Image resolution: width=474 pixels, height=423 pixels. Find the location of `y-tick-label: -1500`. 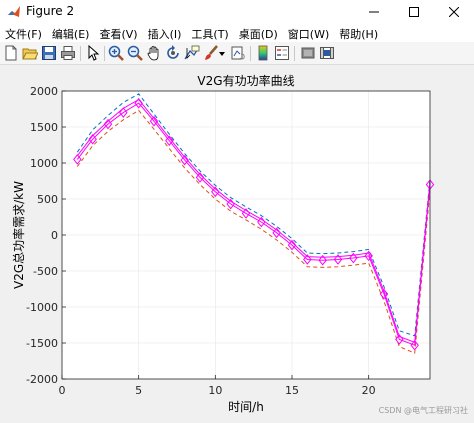

y-tick-label: -1500 is located at coordinates (42, 343).